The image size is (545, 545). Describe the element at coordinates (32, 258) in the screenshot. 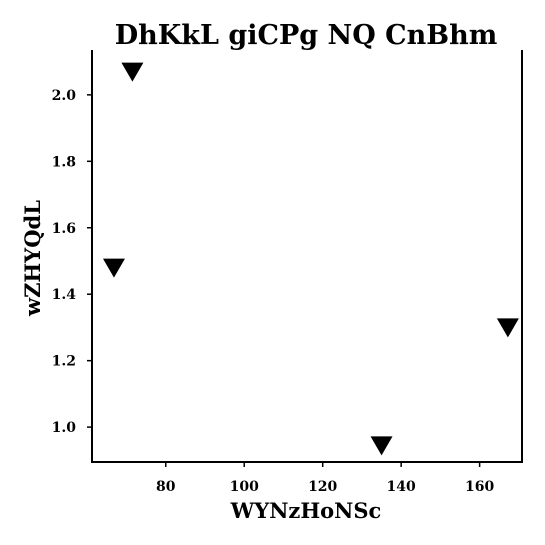

I see `y-axis-label: wZHYQdL` at that location.